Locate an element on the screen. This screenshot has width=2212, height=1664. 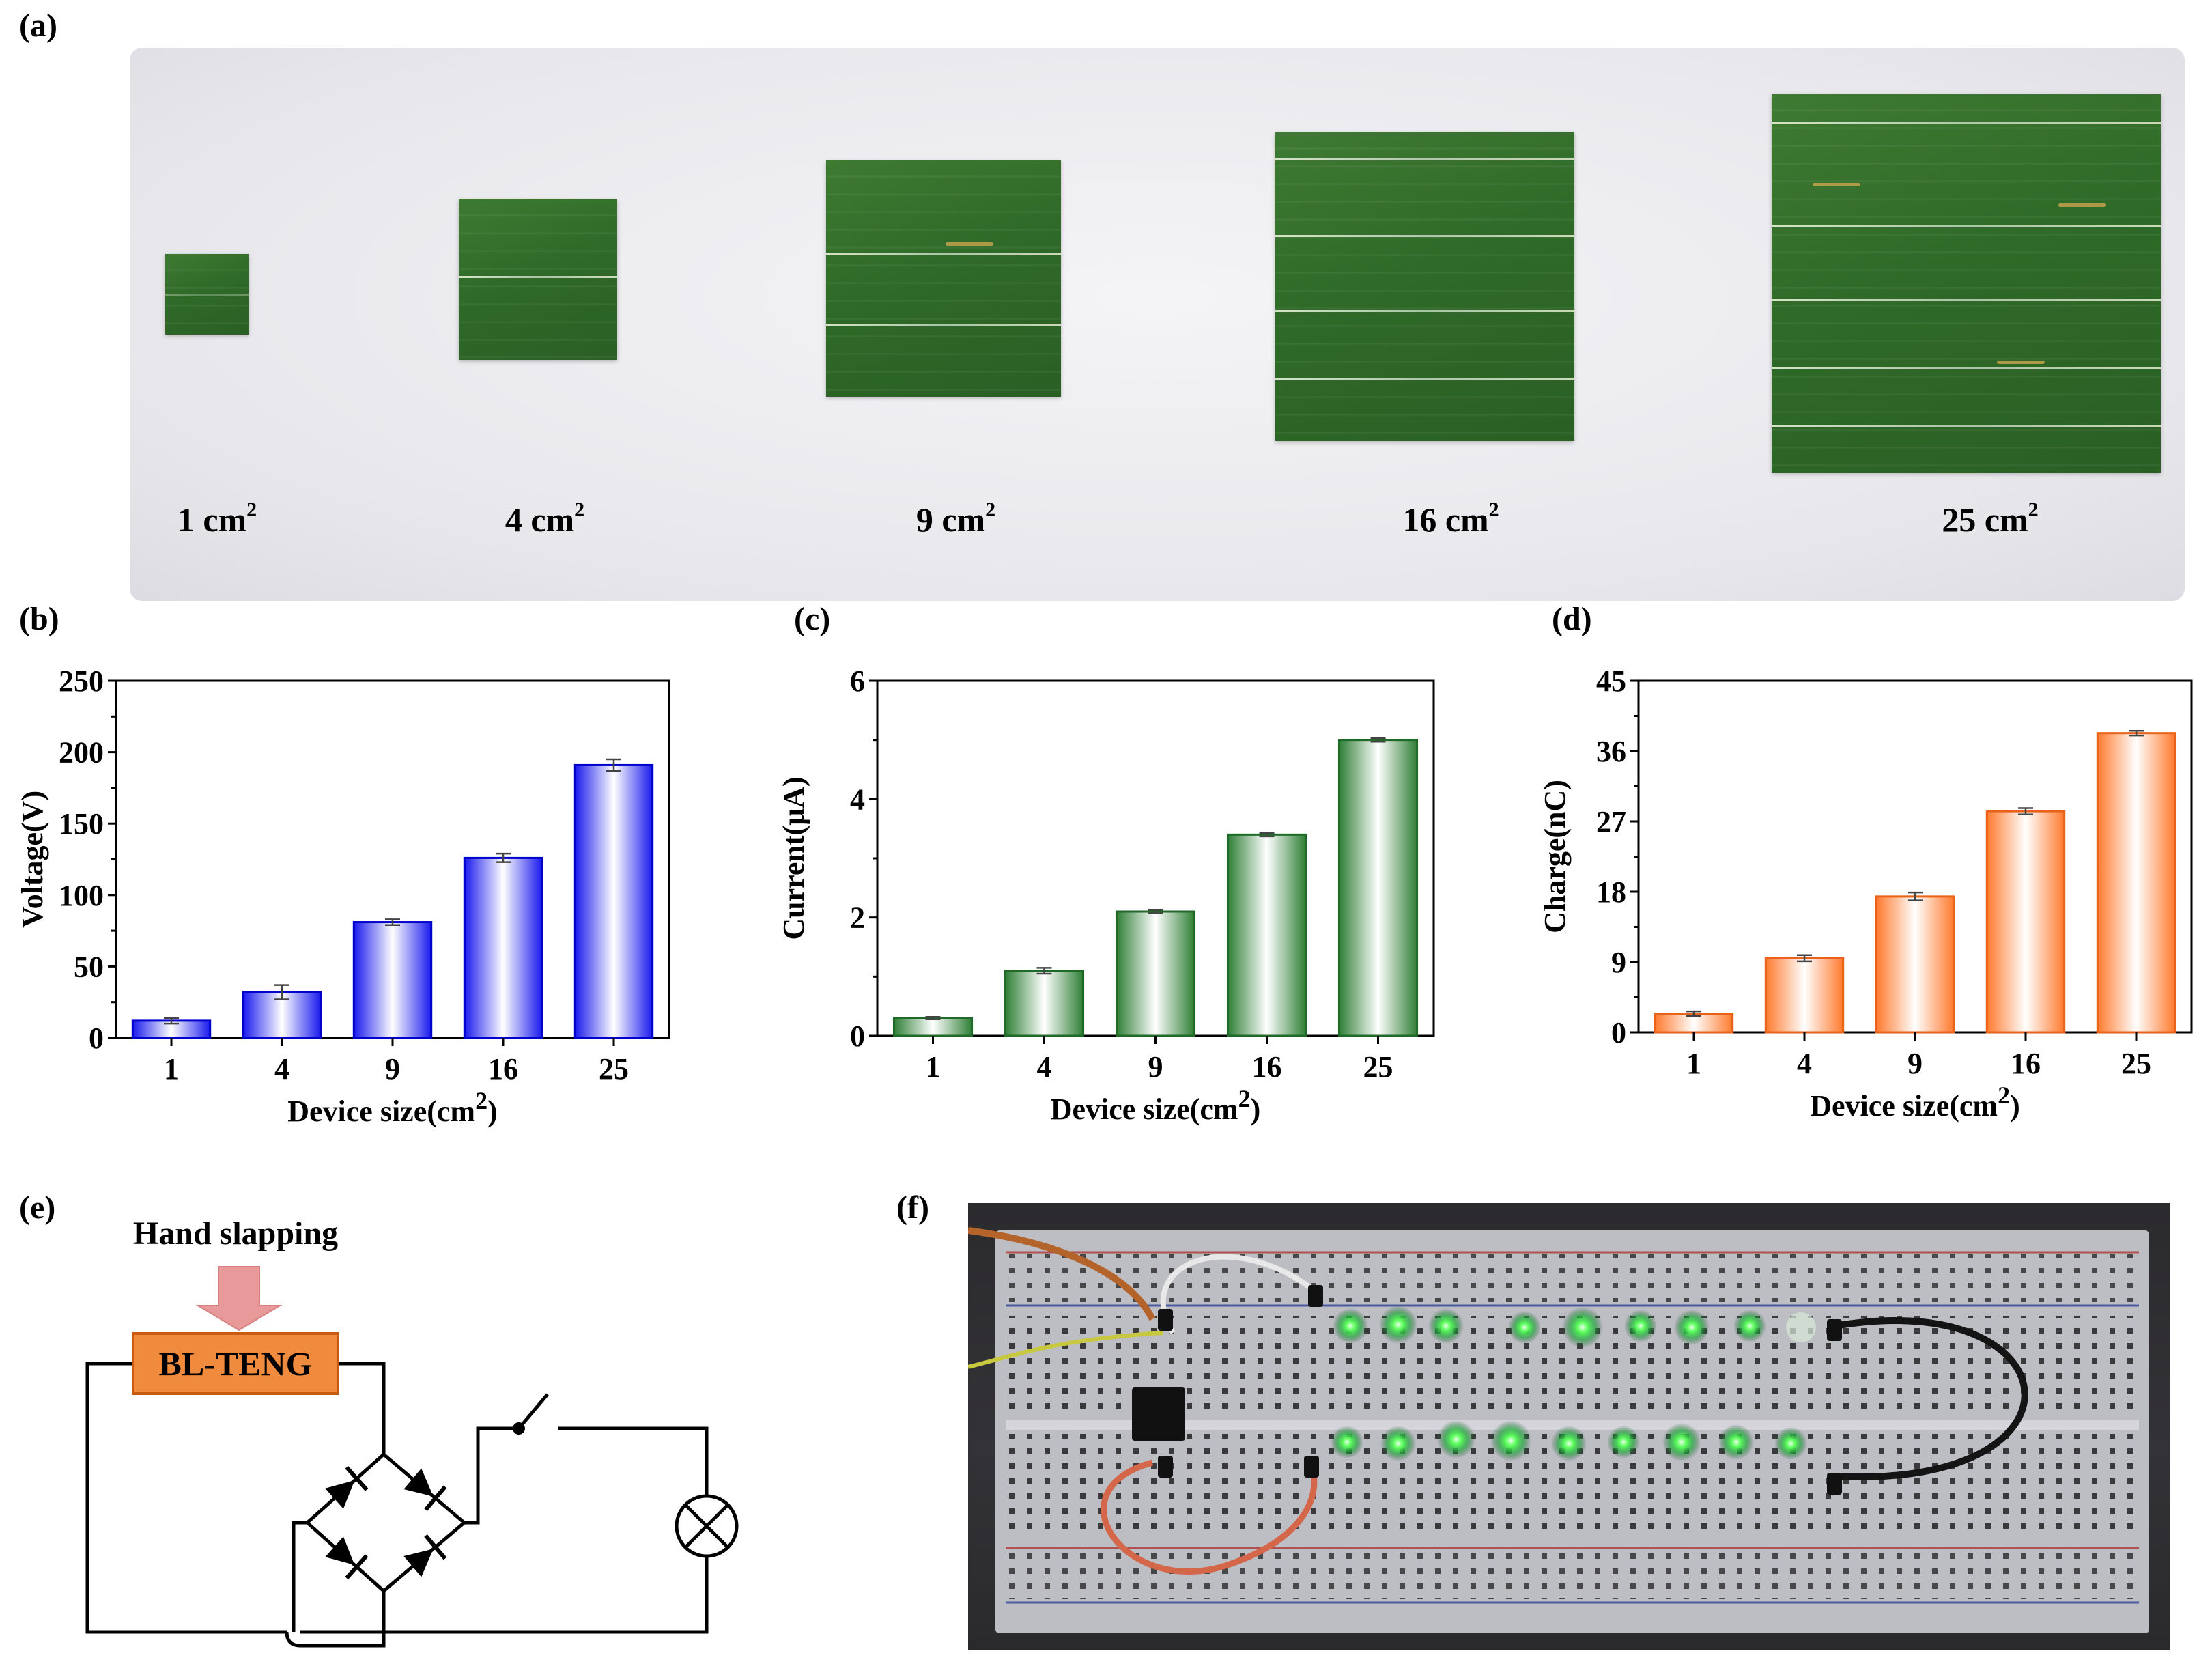
panel-label-f: (f) is located at coordinates (912, 1207).